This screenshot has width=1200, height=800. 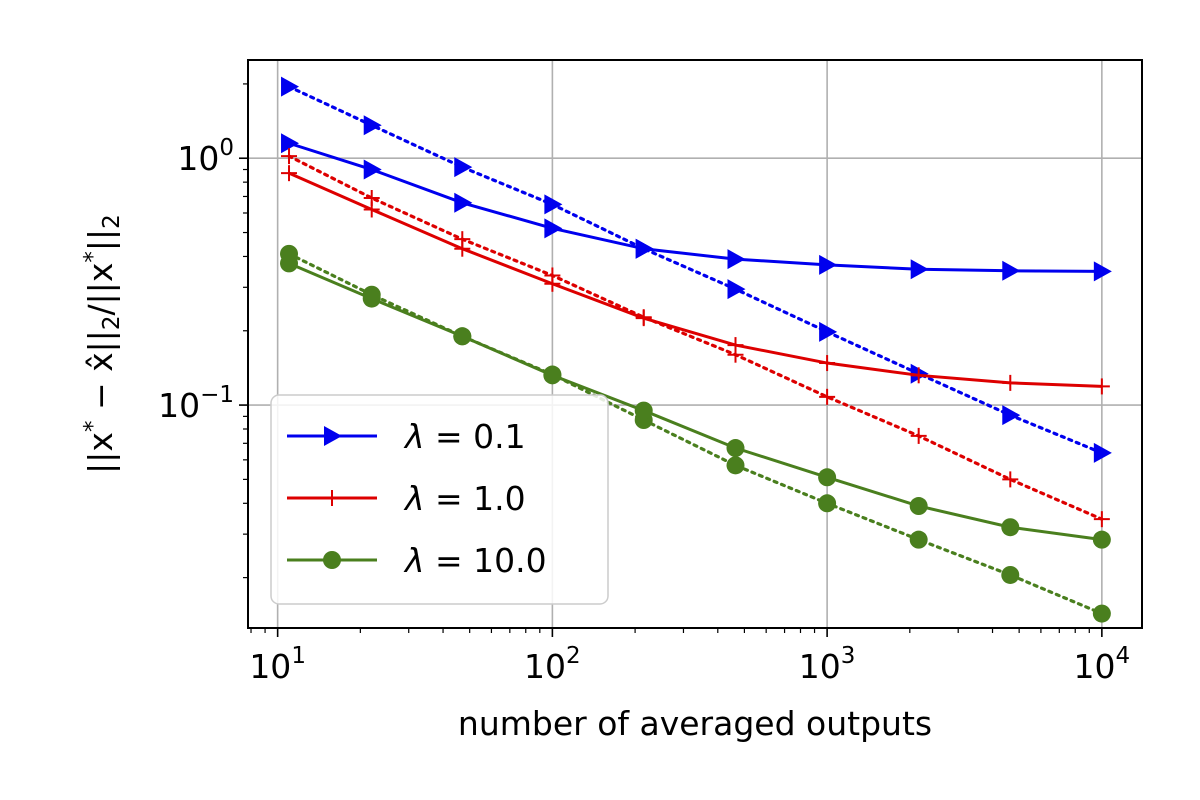 I want to click on x-tick-label: 10¹, so click(x=277, y=664).